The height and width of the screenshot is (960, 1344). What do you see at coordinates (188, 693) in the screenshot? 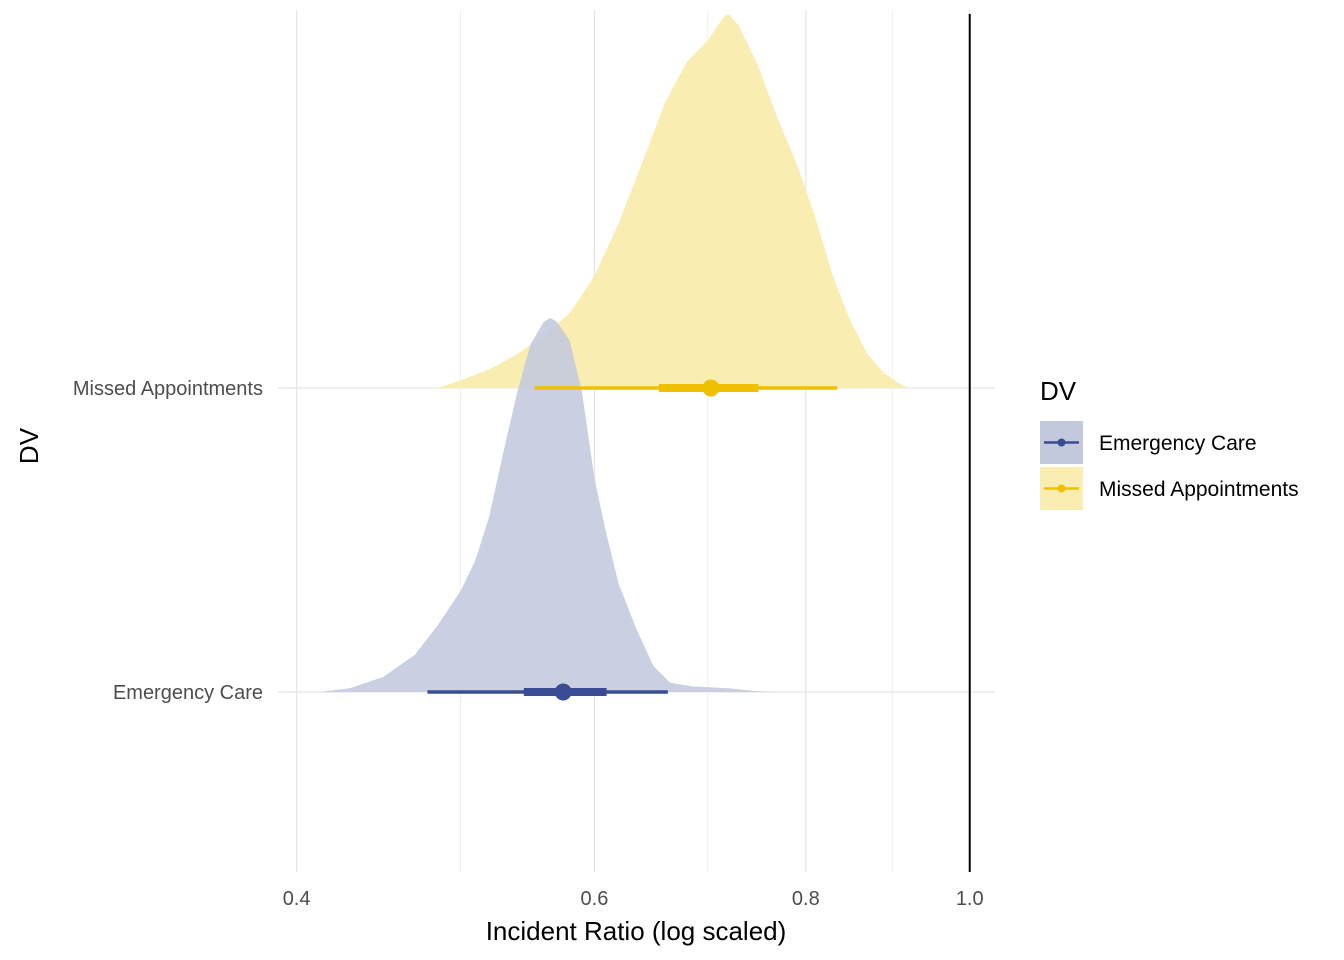
I see `y-tick-label: Emergency Care` at bounding box center [188, 693].